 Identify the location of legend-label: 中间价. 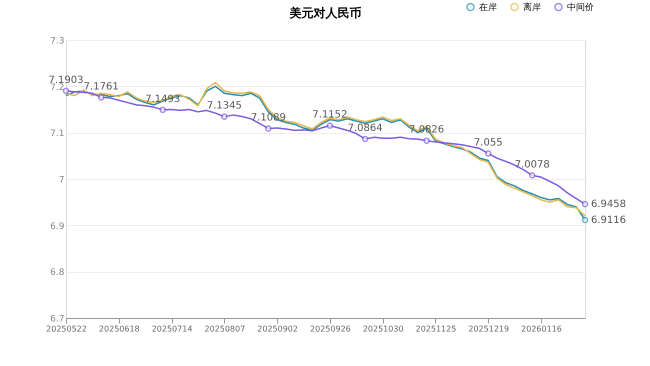
(580, 7).